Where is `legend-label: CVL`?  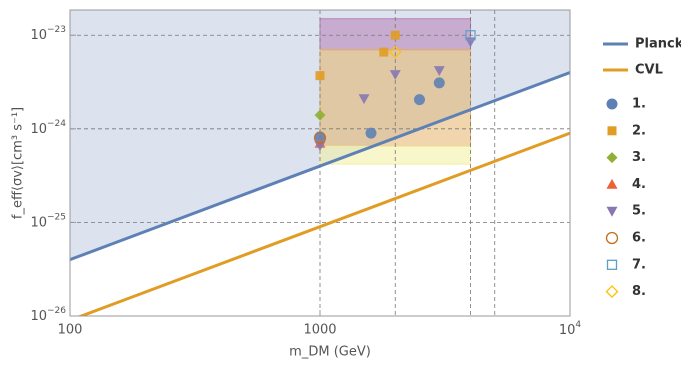 legend-label: CVL is located at coordinates (649, 70).